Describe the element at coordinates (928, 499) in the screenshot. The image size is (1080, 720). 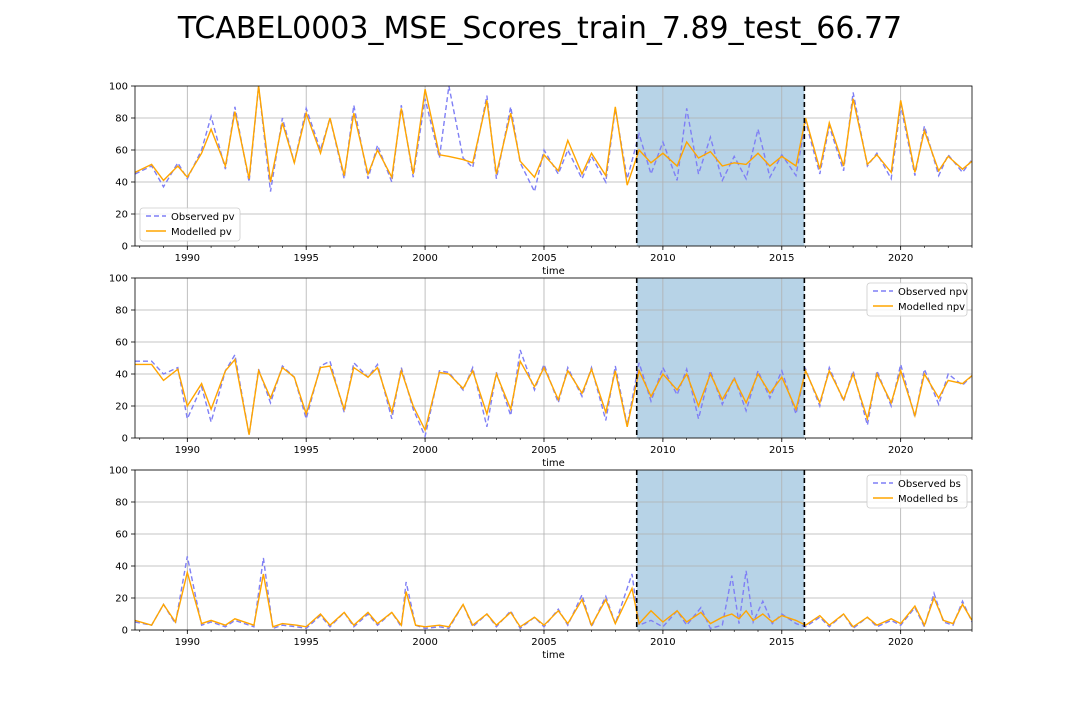
I see `legend-label: Modelled bs` at that location.